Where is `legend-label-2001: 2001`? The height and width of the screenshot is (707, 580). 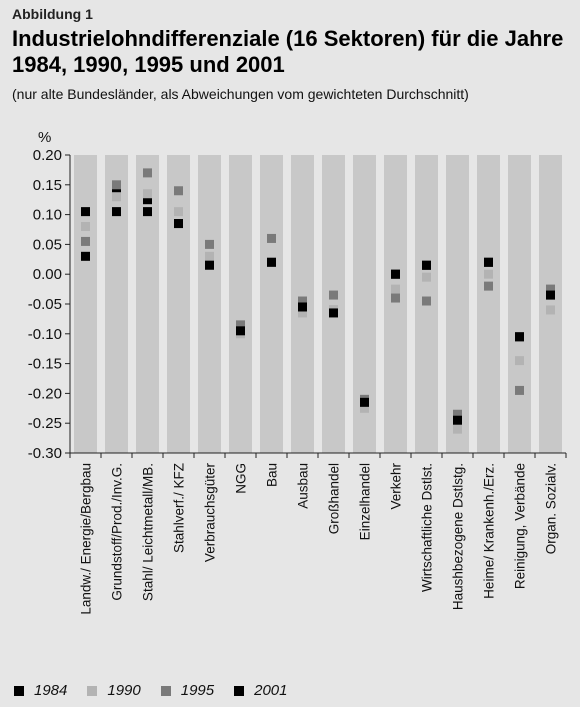
legend-label-2001: 2001 is located at coordinates (271, 690).